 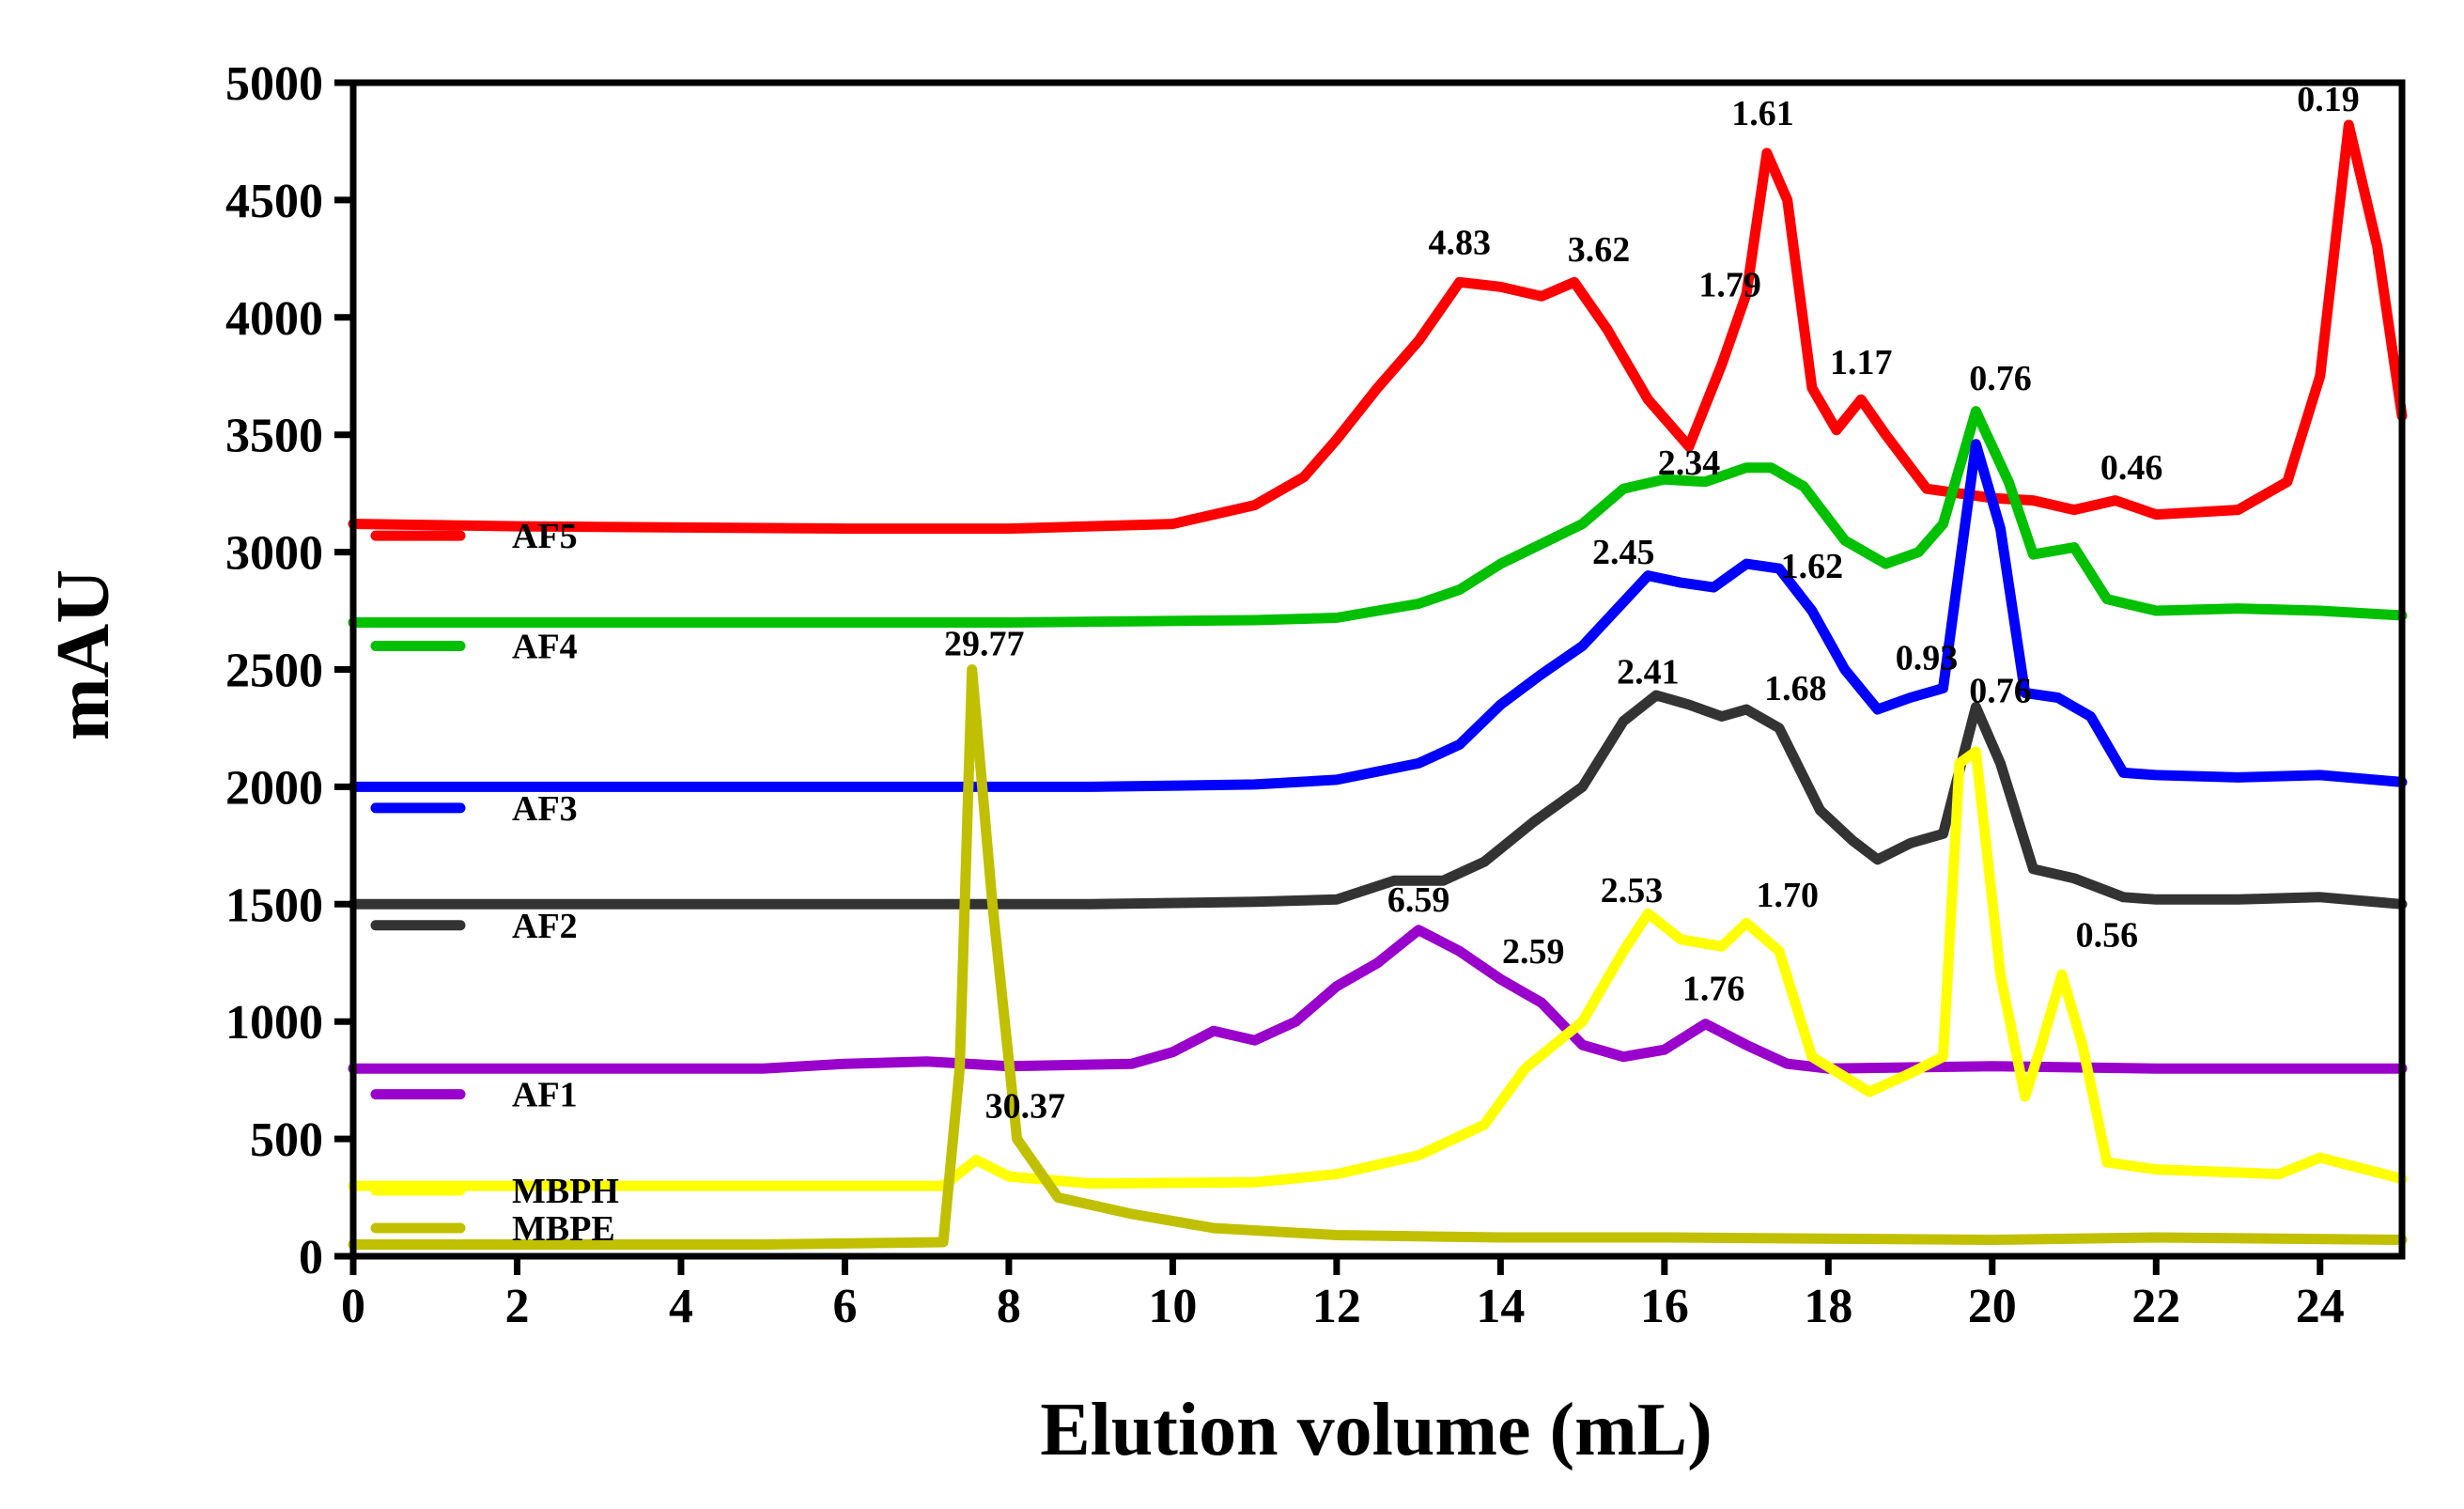 What do you see at coordinates (1378, 1000) in the screenshot?
I see `series-line-af1` at bounding box center [1378, 1000].